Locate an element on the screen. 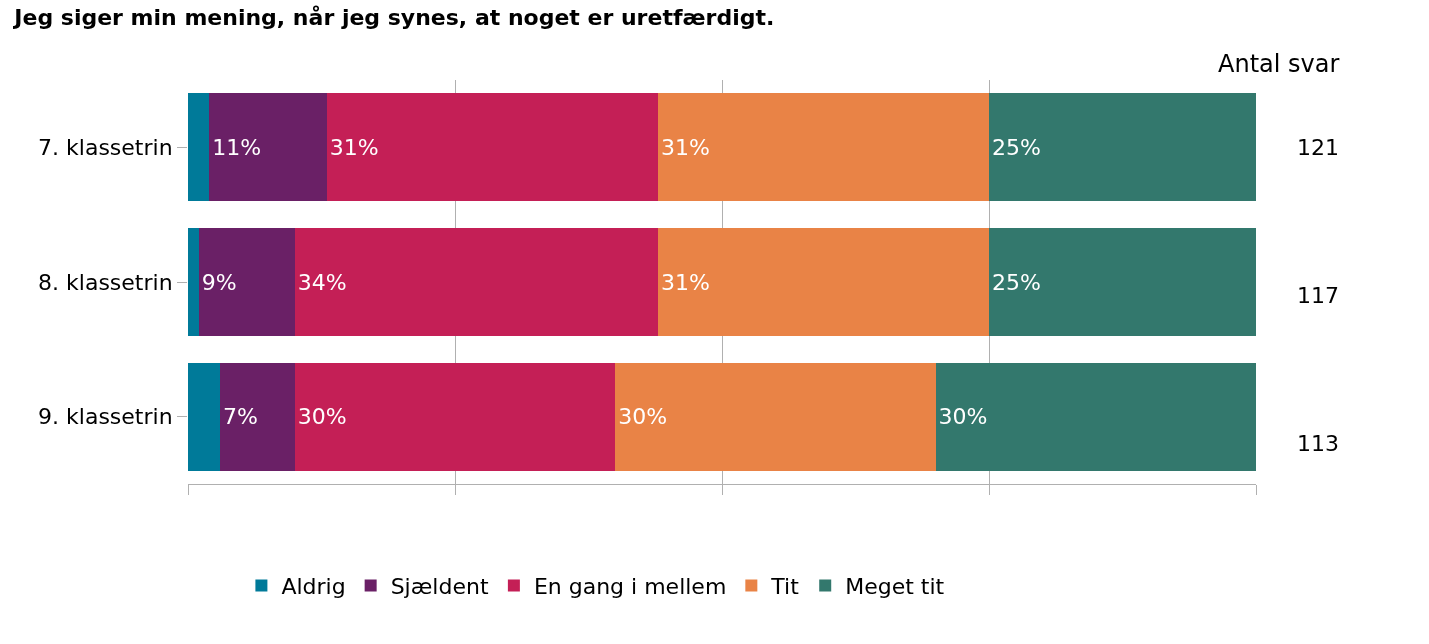 Image resolution: width=1429 pixels, height=644 pixels. legend-label: Tit is located at coordinates (785, 587).